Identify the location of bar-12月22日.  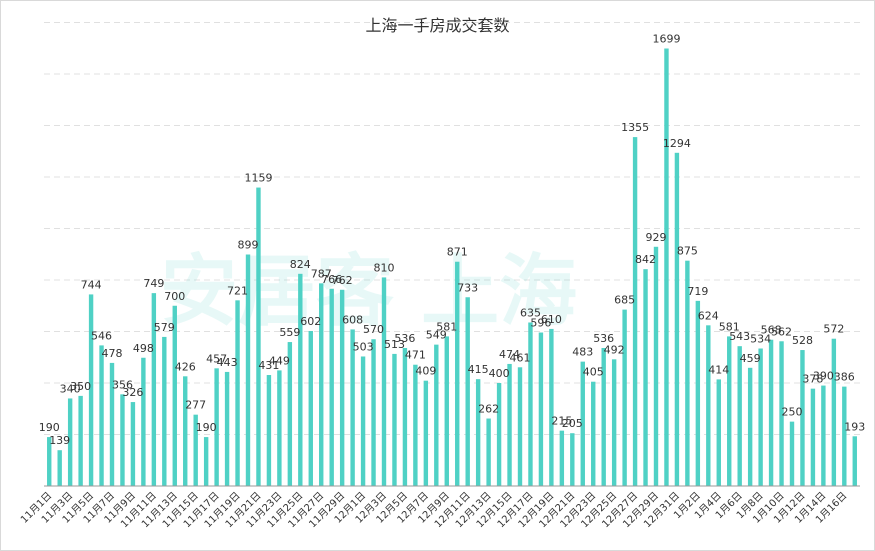
(582, 423).